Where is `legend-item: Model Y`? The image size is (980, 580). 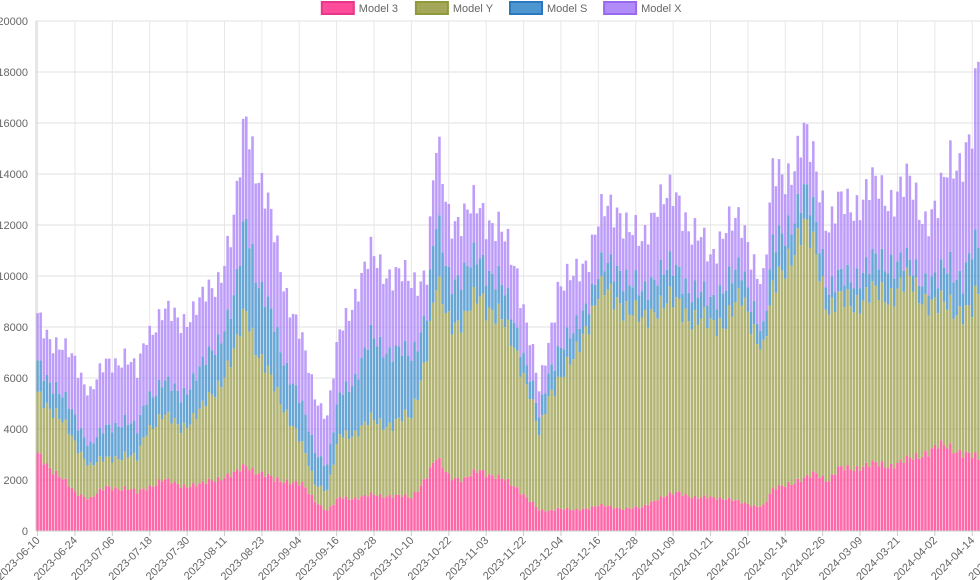 legend-item: Model Y is located at coordinates (454, 8).